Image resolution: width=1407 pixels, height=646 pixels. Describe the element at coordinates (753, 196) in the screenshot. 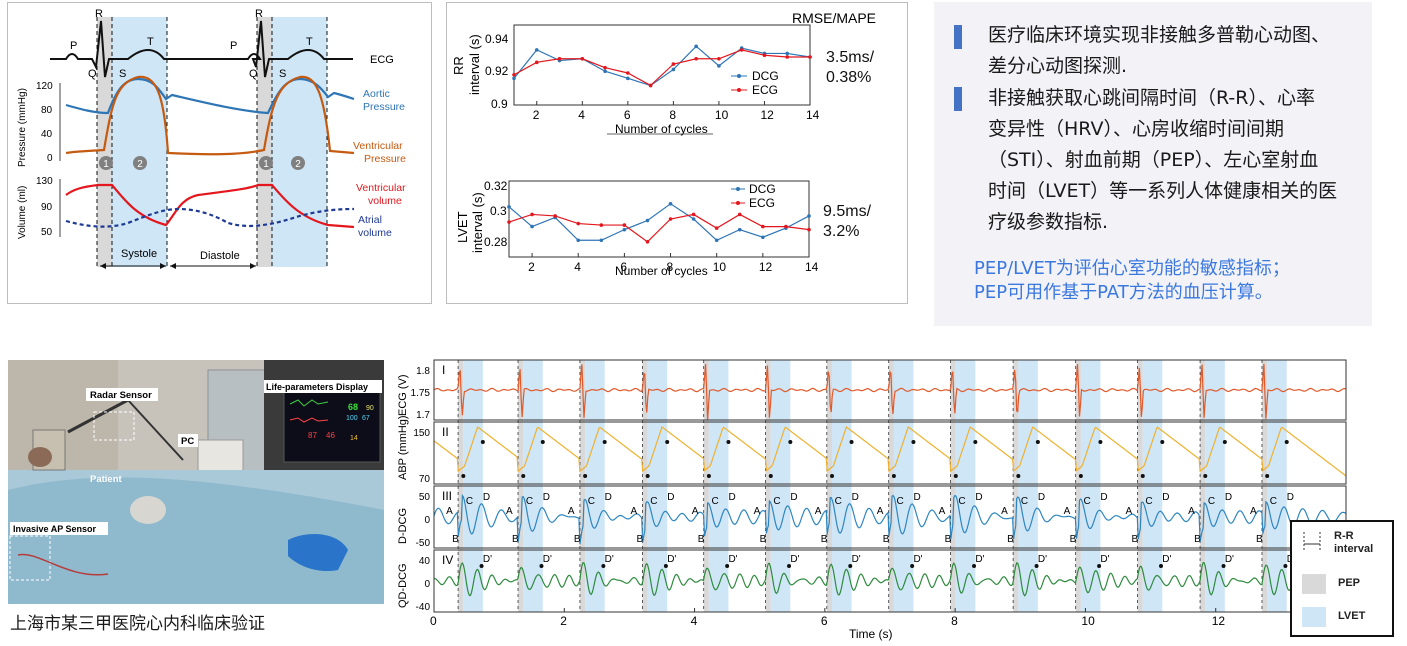

I see `lvet-legend: DCG ECG` at that location.